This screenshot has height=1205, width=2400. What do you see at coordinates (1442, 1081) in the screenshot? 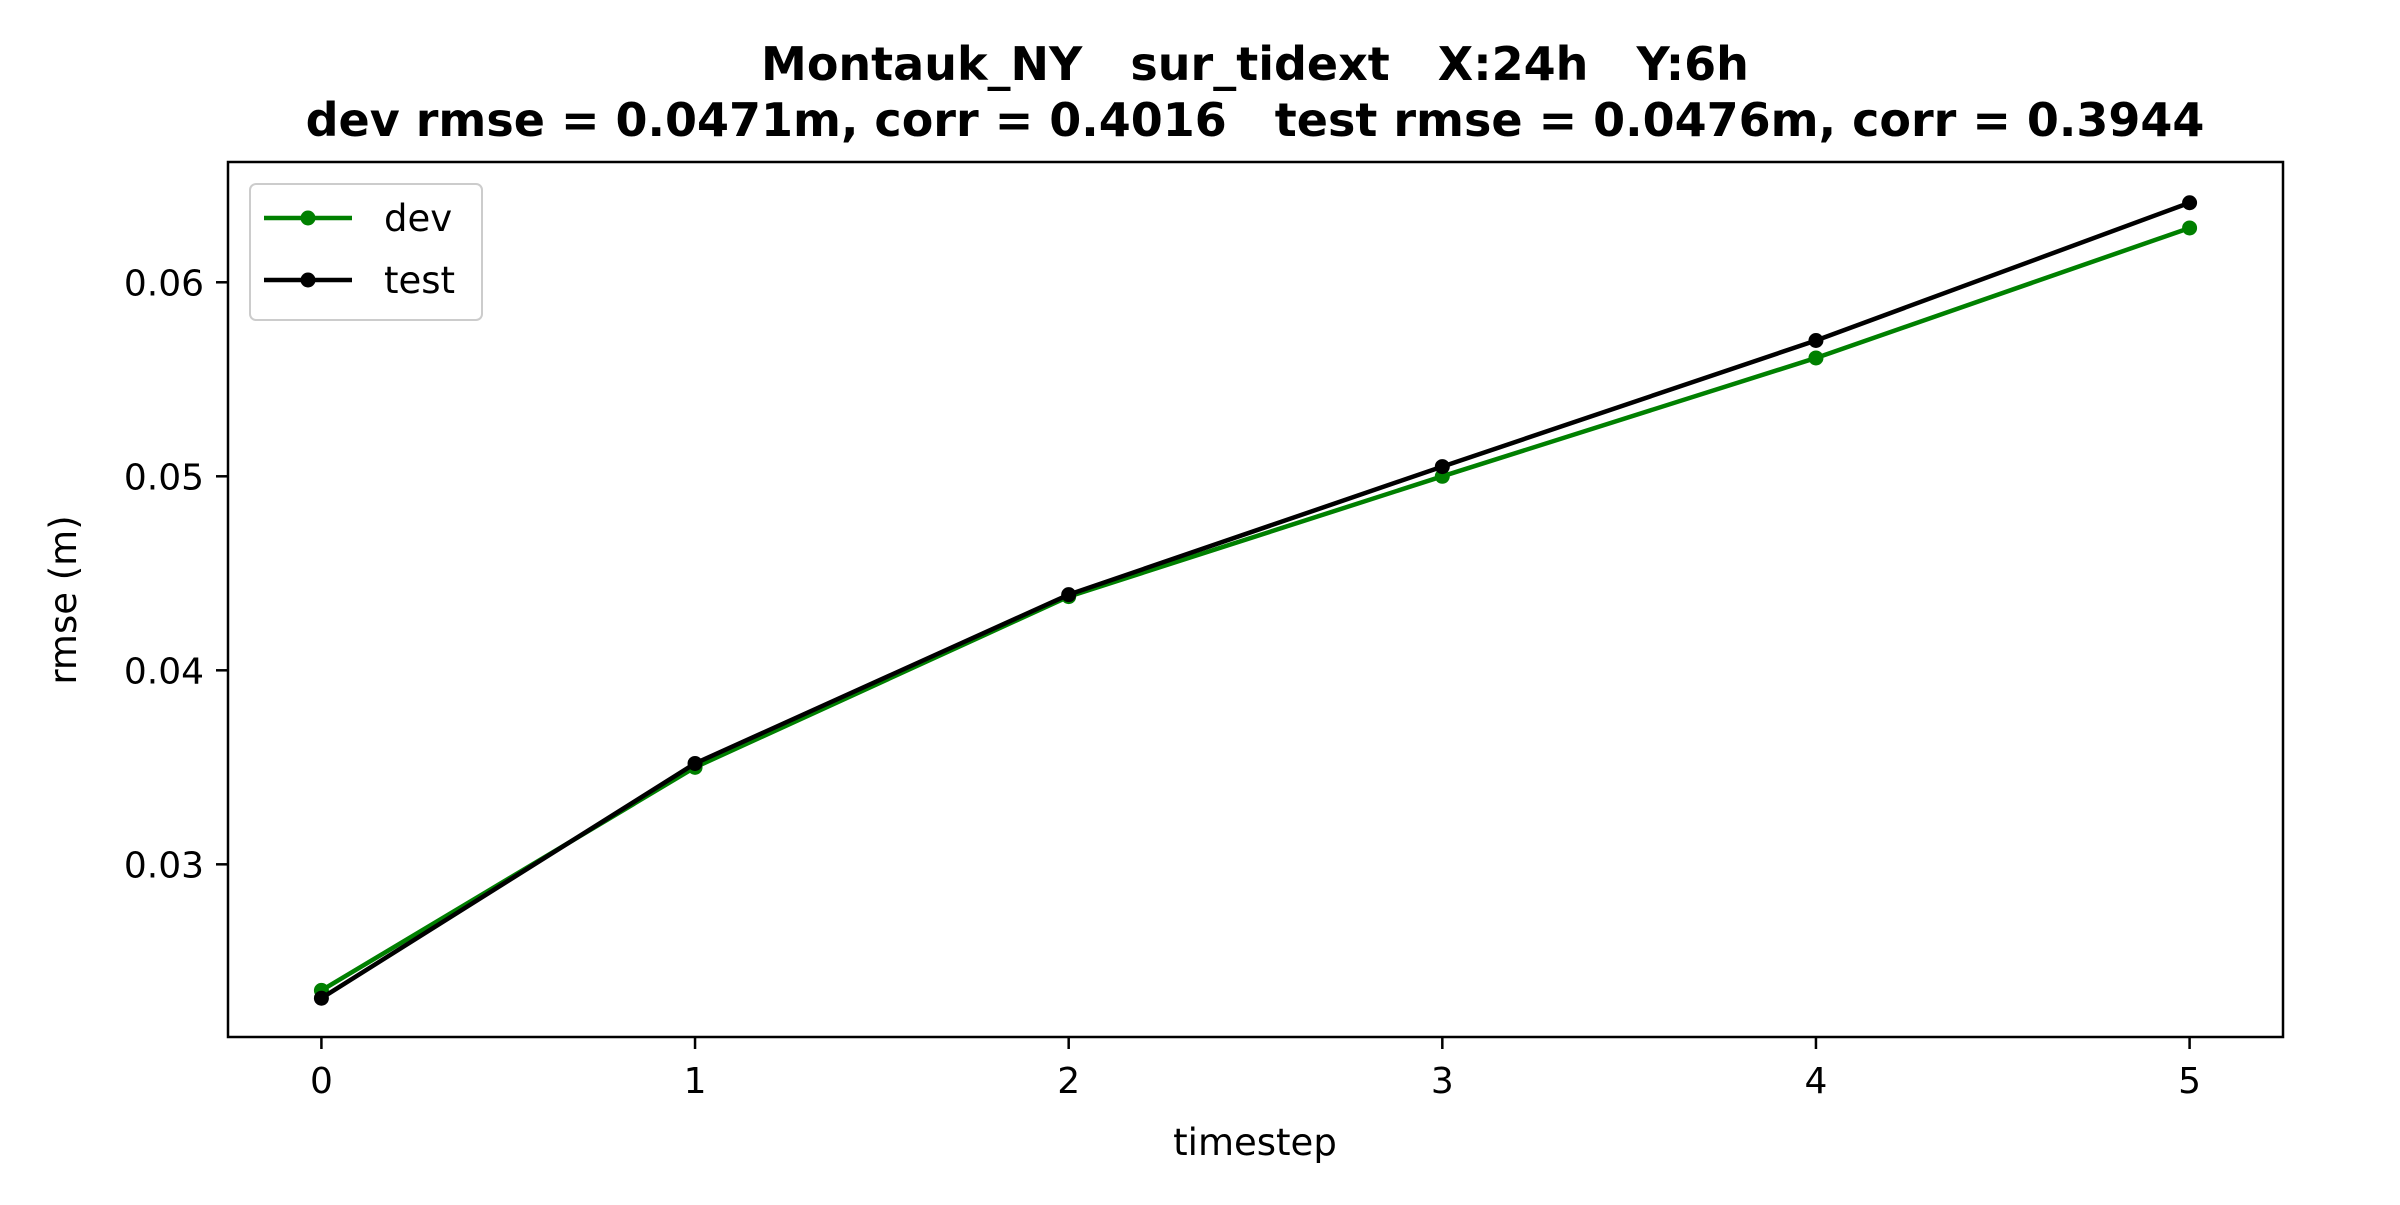
I see `x-tick-label: 3` at bounding box center [1442, 1081].